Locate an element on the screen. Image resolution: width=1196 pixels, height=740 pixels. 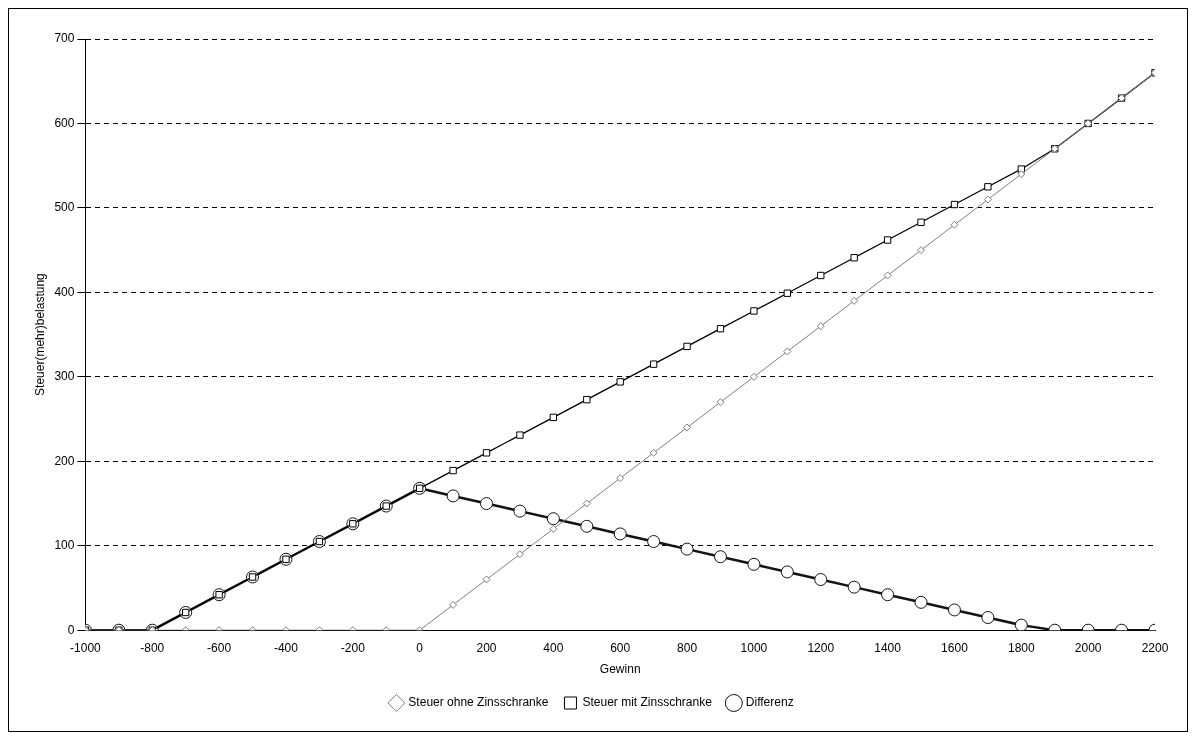
x-tick-label: -600 is located at coordinates (219, 647).